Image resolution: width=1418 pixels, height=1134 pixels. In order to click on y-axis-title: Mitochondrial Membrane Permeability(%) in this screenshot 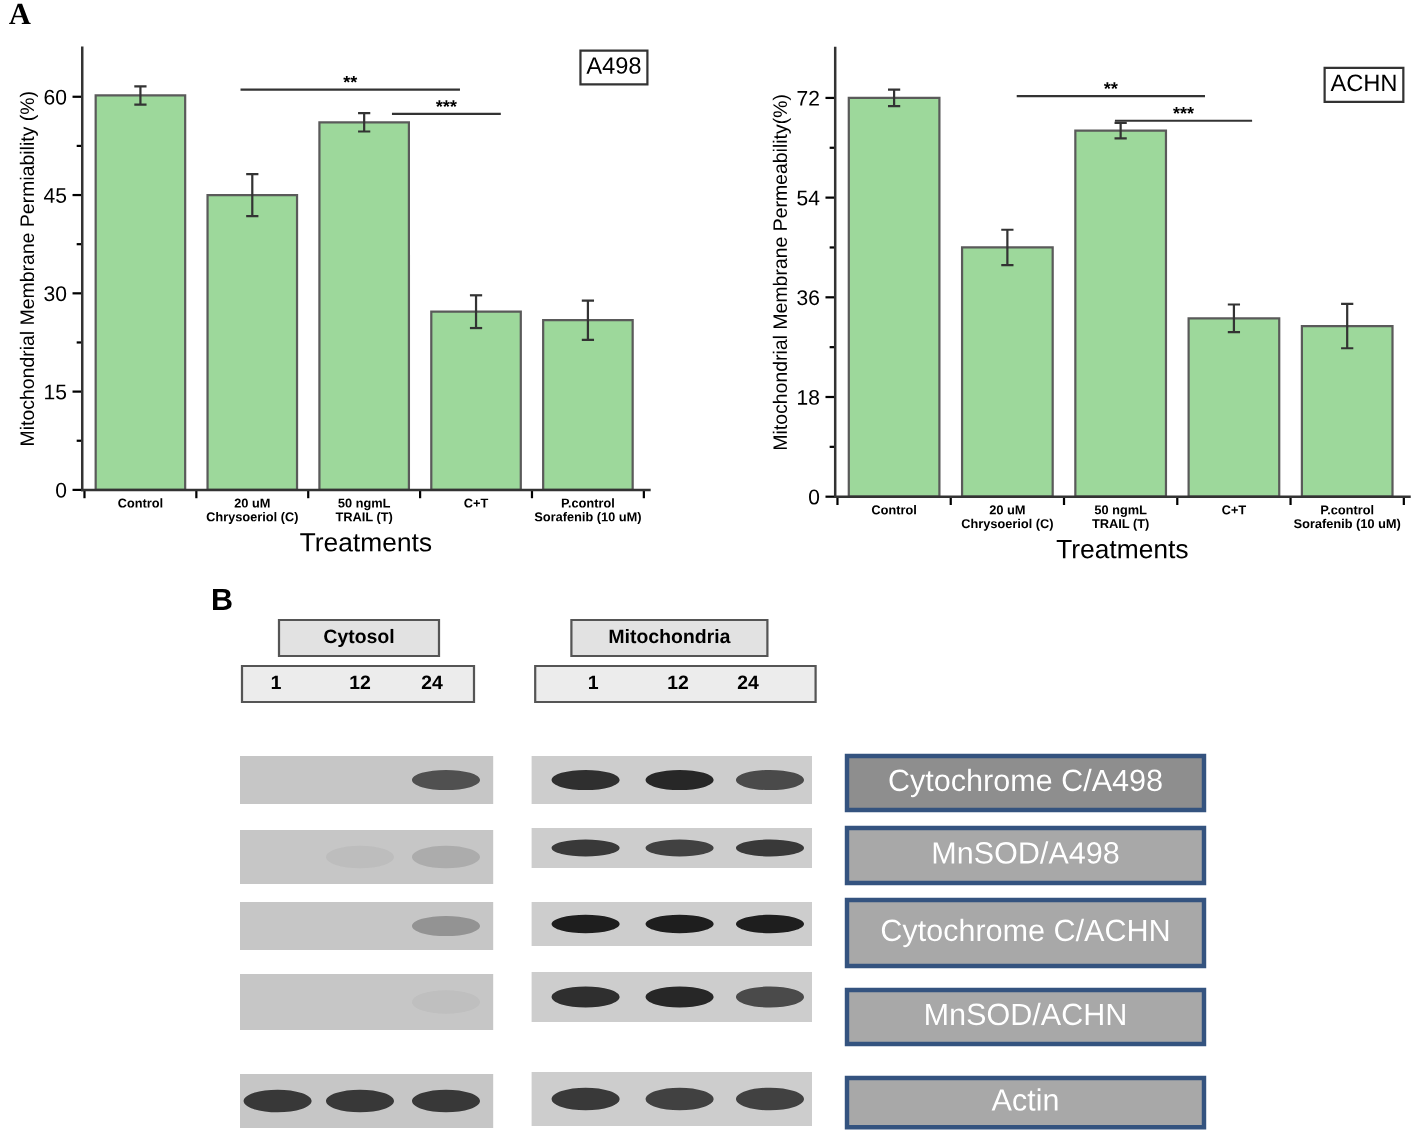, I will do `click(781, 272)`.